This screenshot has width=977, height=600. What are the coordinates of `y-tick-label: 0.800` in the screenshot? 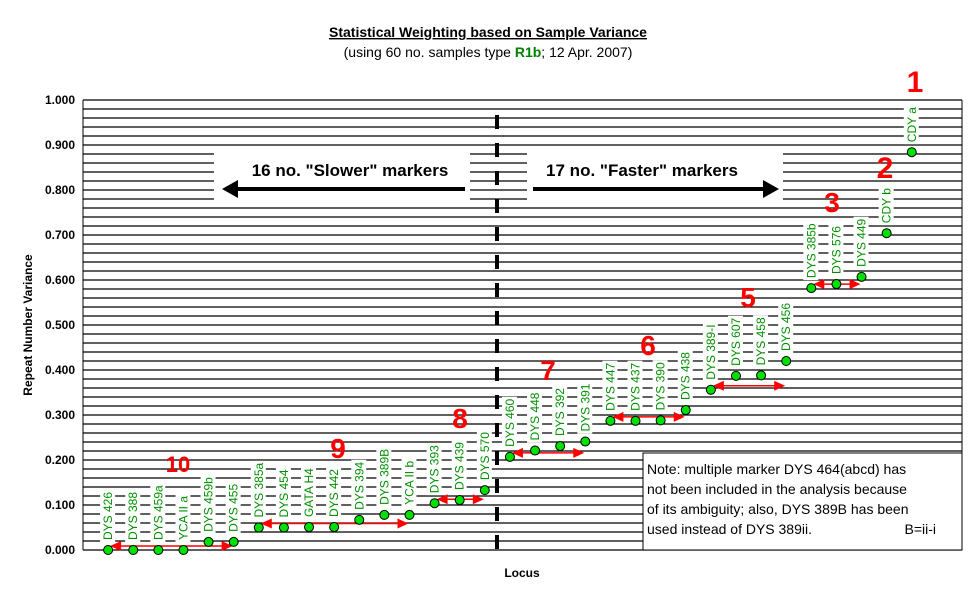 It's located at (60, 190).